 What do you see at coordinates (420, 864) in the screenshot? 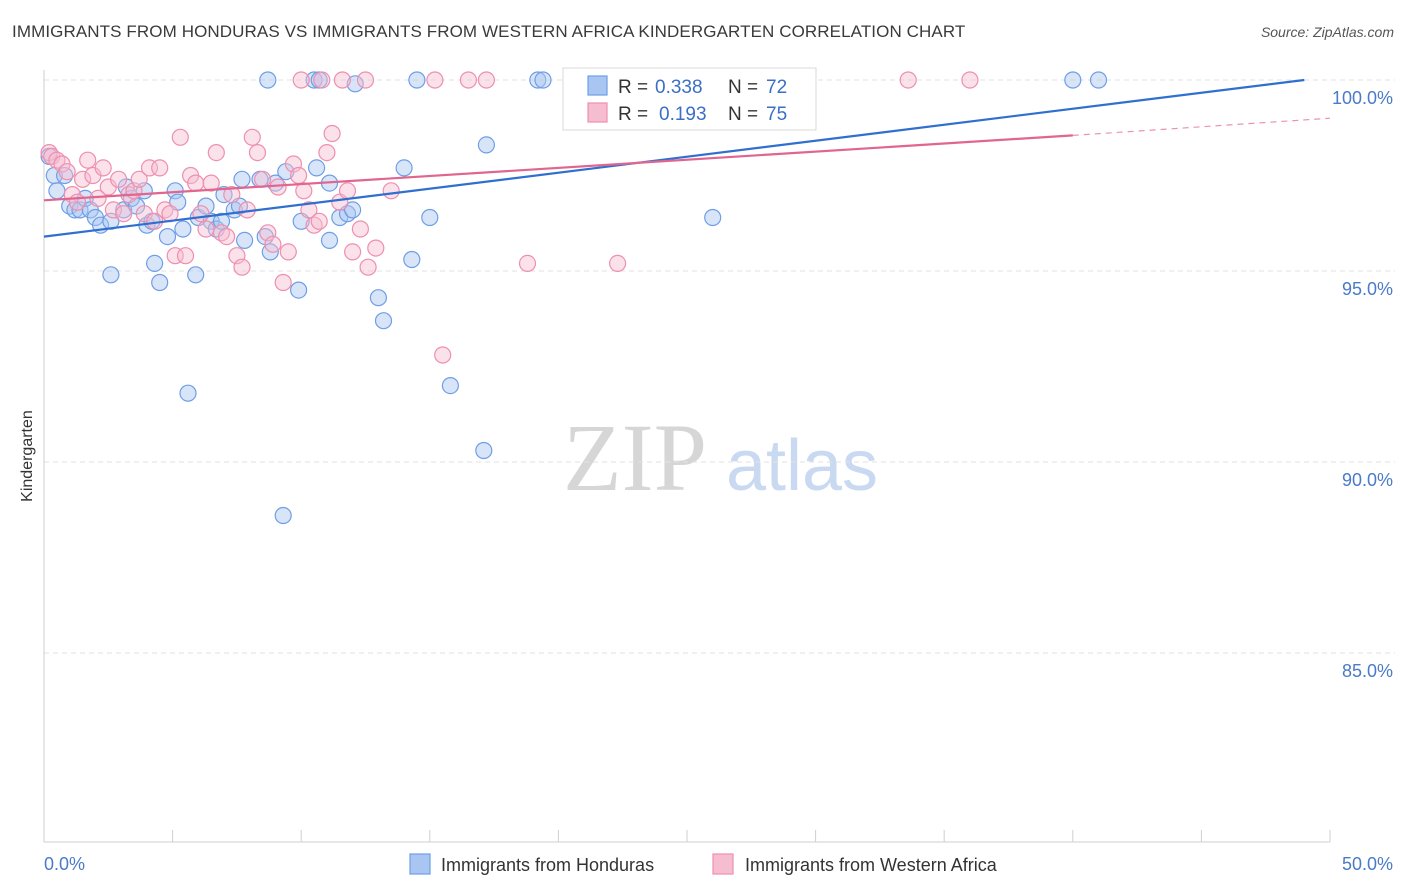
I see `legend-swatch-honduras` at bounding box center [420, 864].